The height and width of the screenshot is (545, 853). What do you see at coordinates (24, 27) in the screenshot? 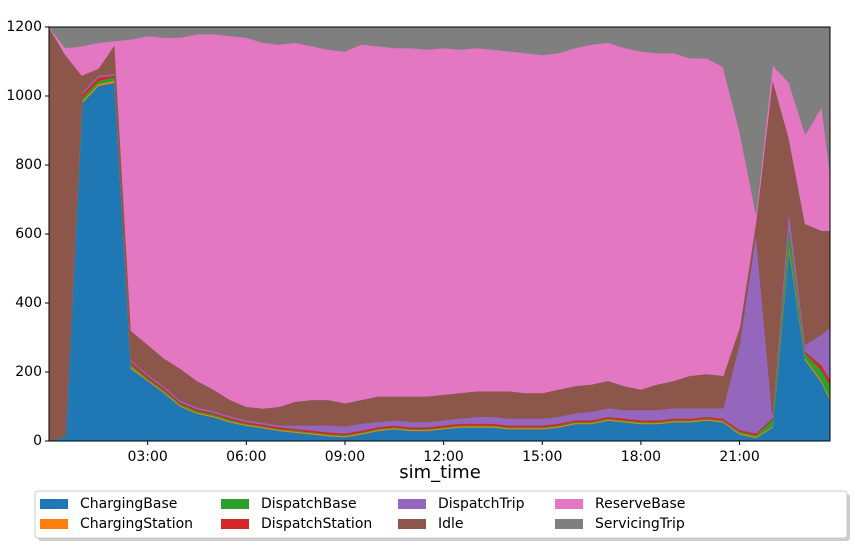
I see `y-tick-label: 1200` at bounding box center [24, 27].